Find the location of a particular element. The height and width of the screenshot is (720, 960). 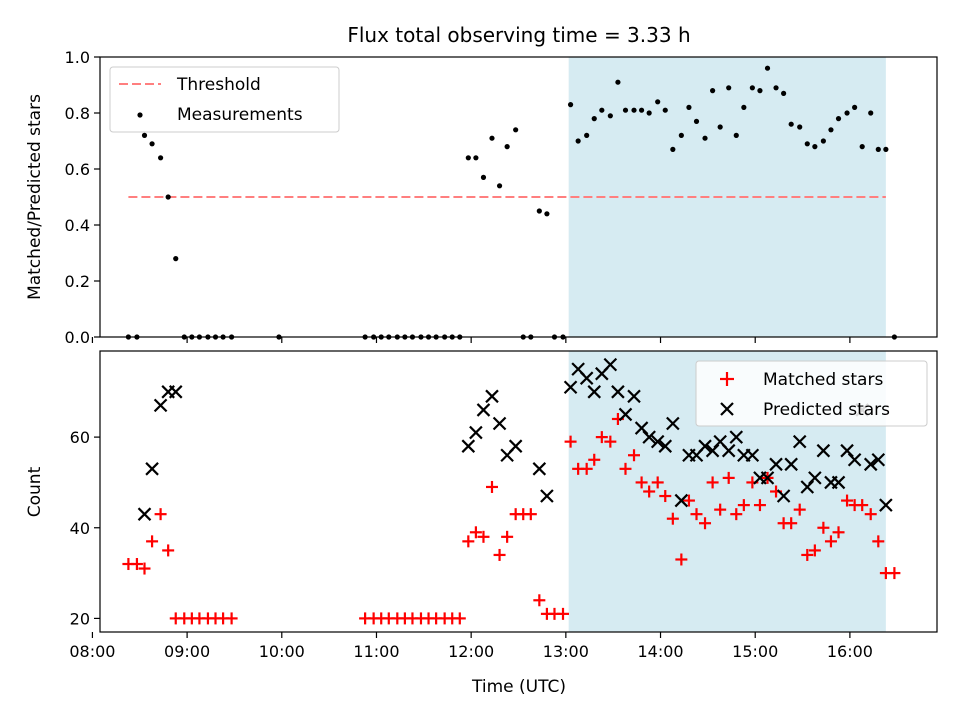

top-legend-box is located at coordinates (224, 99).